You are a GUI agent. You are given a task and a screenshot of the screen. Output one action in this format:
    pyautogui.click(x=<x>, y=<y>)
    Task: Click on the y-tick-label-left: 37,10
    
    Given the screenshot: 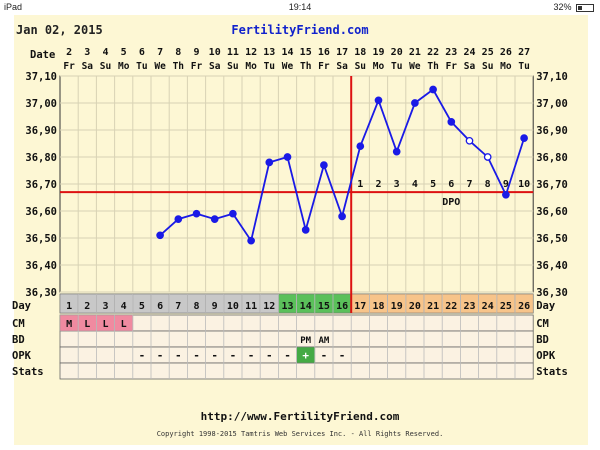 What is the action you would take?
    pyautogui.click(x=41, y=77)
    